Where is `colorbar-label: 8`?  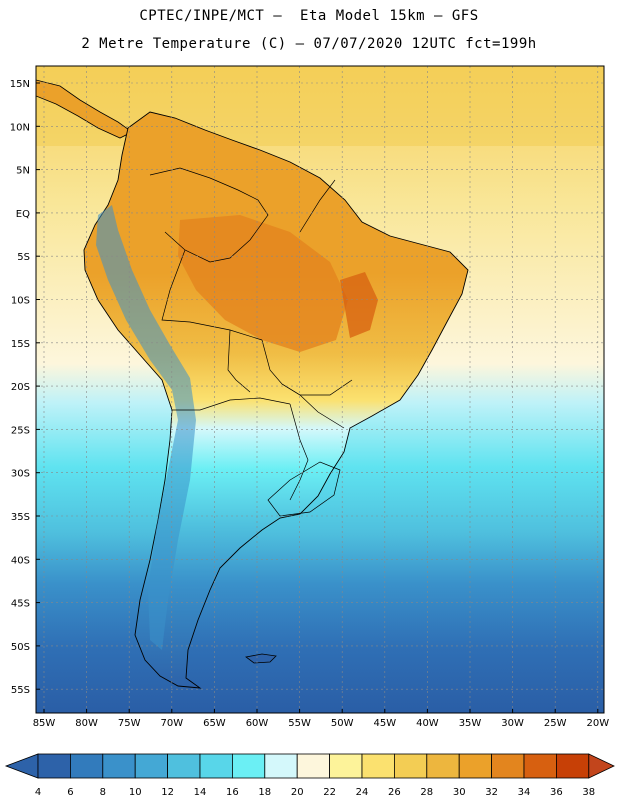
colorbar-label: 8 is located at coordinates (103, 792).